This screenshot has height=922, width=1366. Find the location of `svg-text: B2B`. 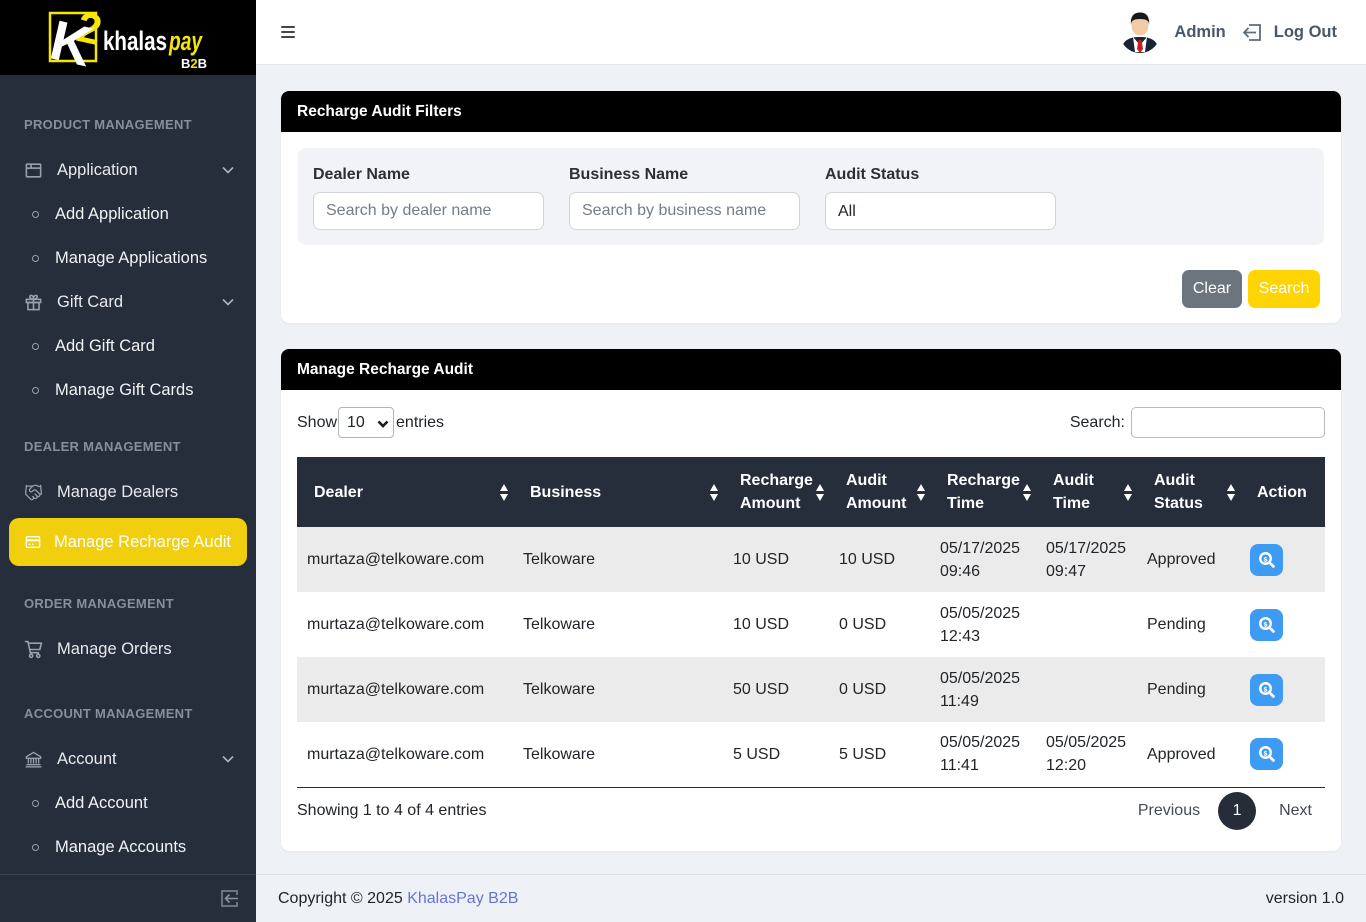

svg-text: B2B is located at coordinates (194, 63).